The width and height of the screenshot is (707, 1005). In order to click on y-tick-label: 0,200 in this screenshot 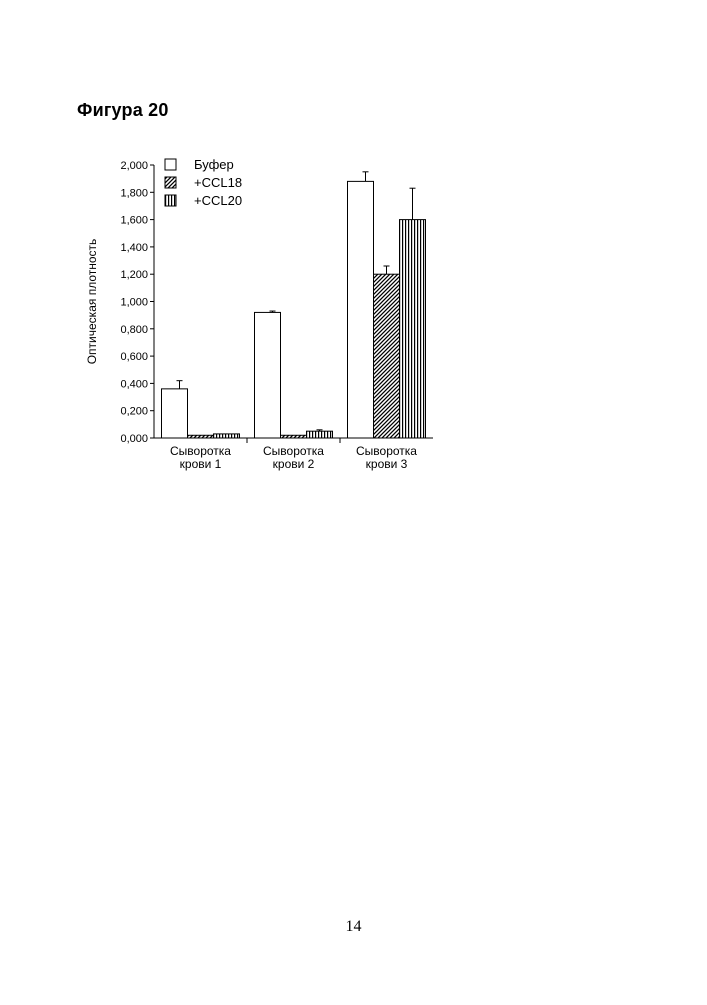, I will do `click(134, 412)`.